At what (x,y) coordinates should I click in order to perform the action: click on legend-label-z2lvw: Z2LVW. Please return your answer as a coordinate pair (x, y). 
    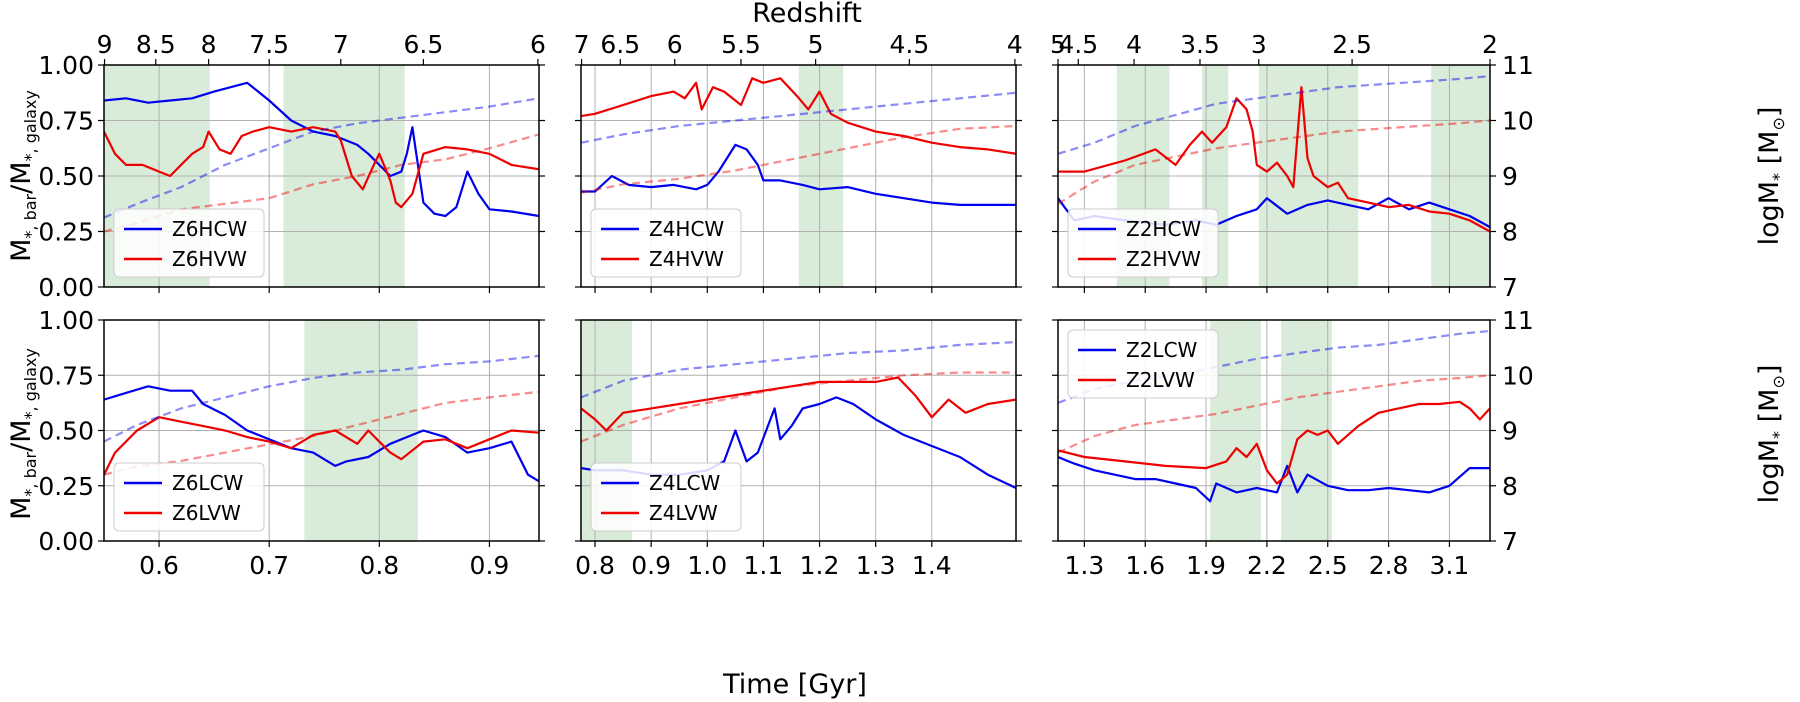
    Looking at the image, I should click on (1160, 380).